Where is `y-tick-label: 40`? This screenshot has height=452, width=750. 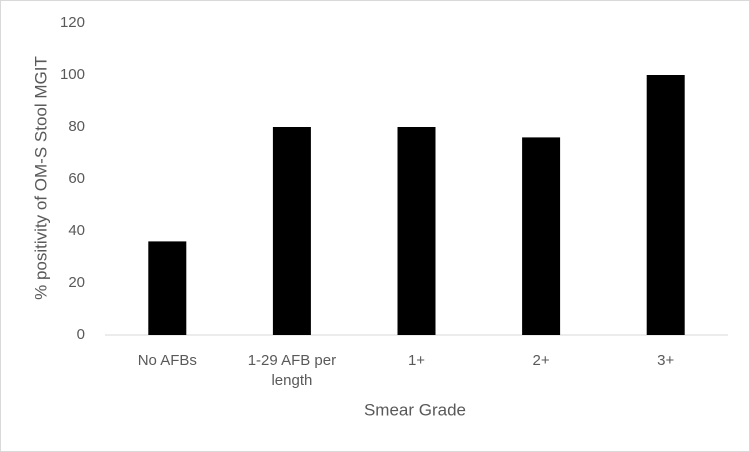 y-tick-label: 40 is located at coordinates (76, 230).